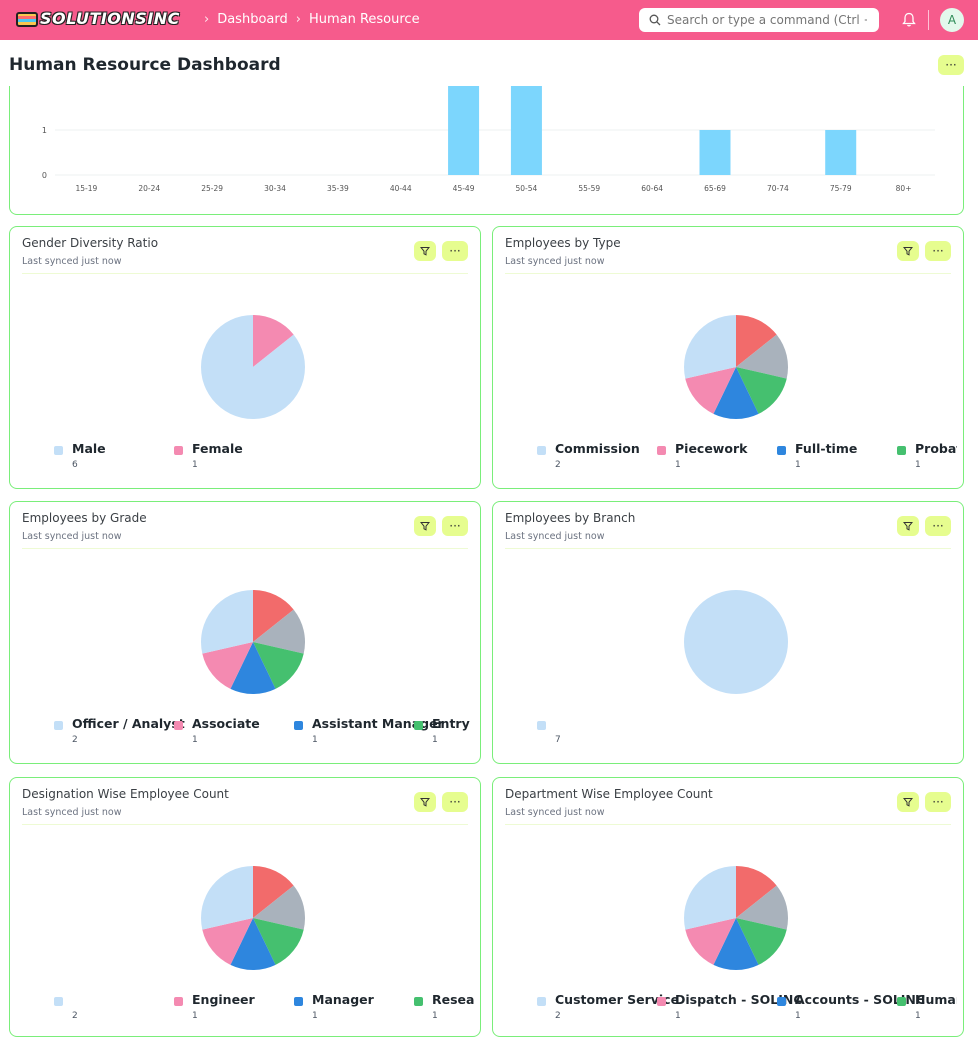 The width and height of the screenshot is (978, 1037). Describe the element at coordinates (264, 461) in the screenshot. I see `chart-legend: Male 6 Female 1` at that location.